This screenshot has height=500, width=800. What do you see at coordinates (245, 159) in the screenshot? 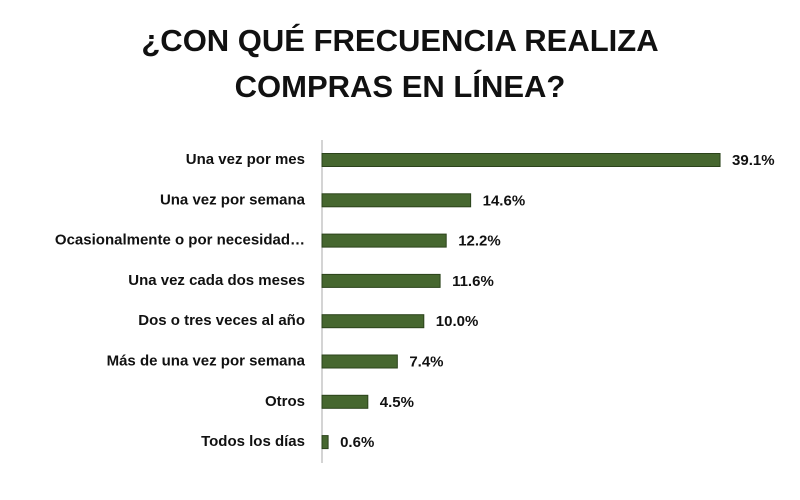
I see `category-label: Una vez por mes` at bounding box center [245, 159].